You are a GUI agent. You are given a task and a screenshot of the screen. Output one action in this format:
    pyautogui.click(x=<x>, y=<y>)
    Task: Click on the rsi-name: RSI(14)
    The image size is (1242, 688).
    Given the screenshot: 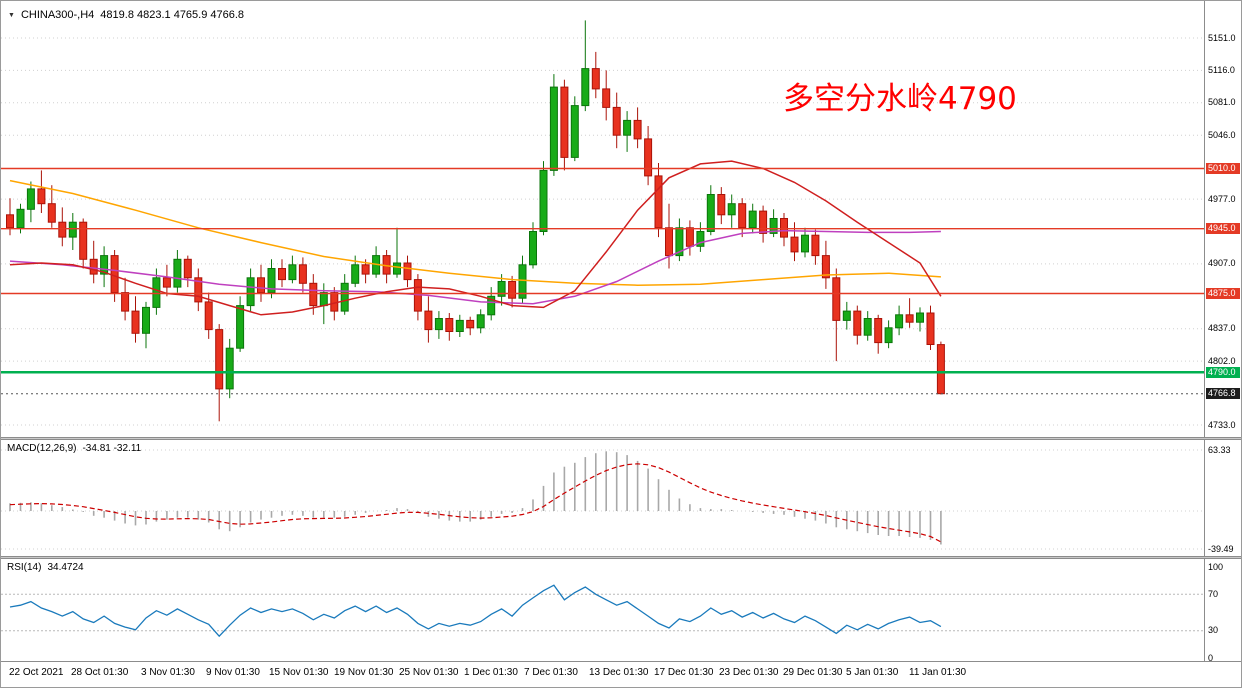 What is the action you would take?
    pyautogui.click(x=24, y=567)
    